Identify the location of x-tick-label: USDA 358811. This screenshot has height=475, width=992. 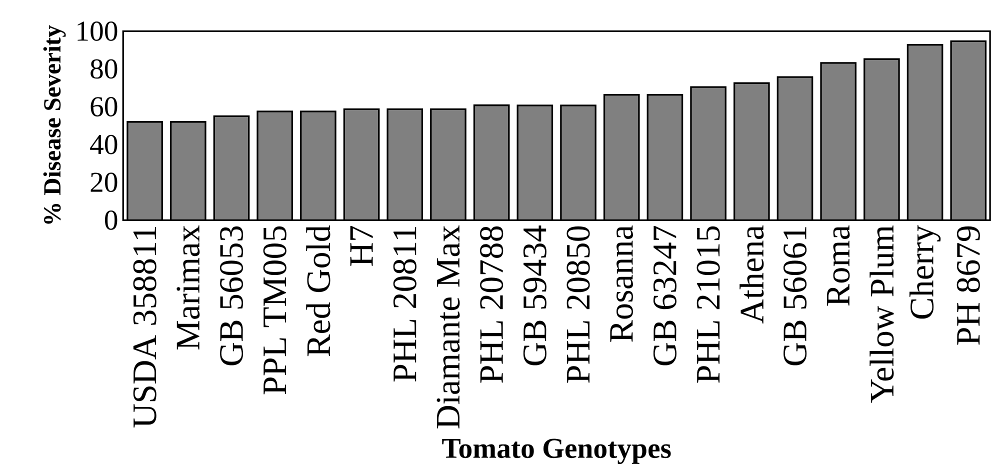
(144, 327).